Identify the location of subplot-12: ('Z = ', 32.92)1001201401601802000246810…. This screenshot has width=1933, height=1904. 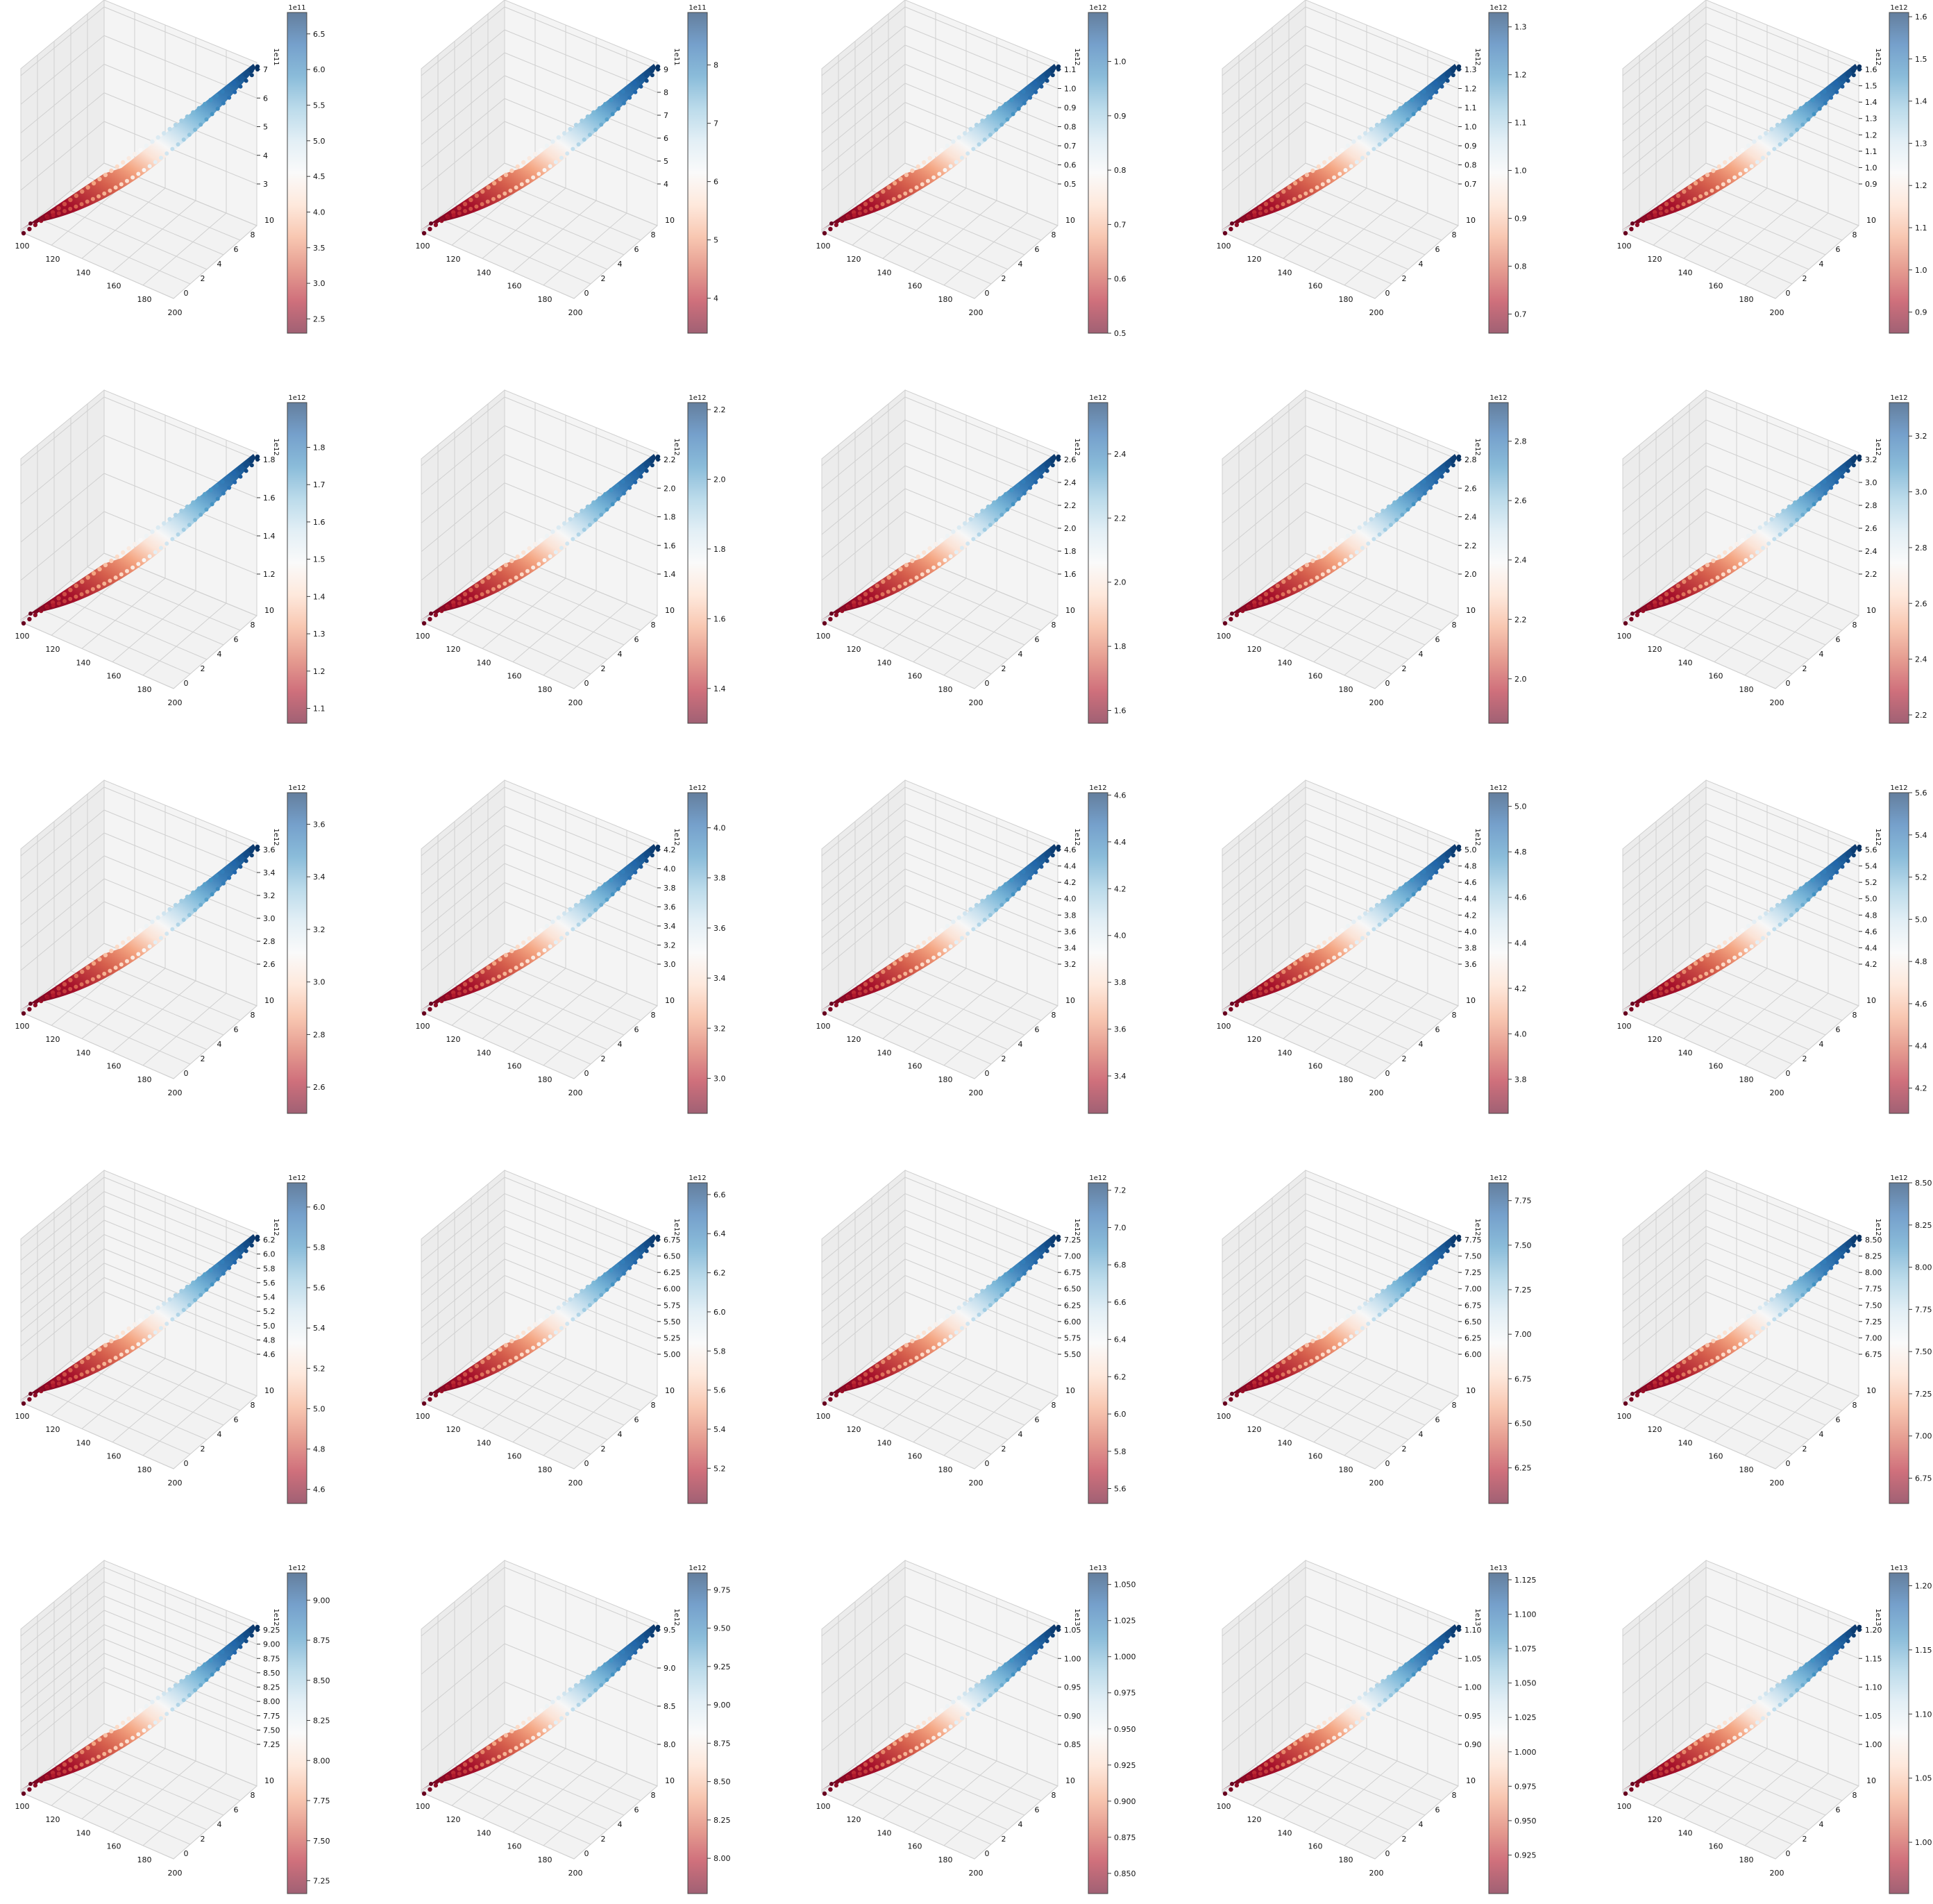
(571, 946).